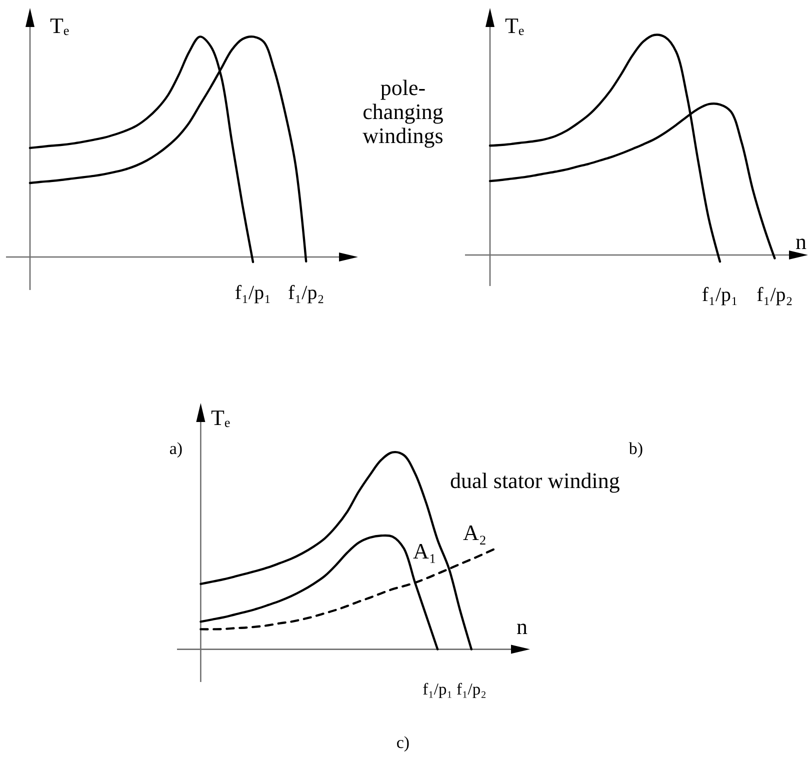 This screenshot has height=766, width=809. Describe the element at coordinates (403, 111) in the screenshot. I see `text: pole-changing windings` at that location.